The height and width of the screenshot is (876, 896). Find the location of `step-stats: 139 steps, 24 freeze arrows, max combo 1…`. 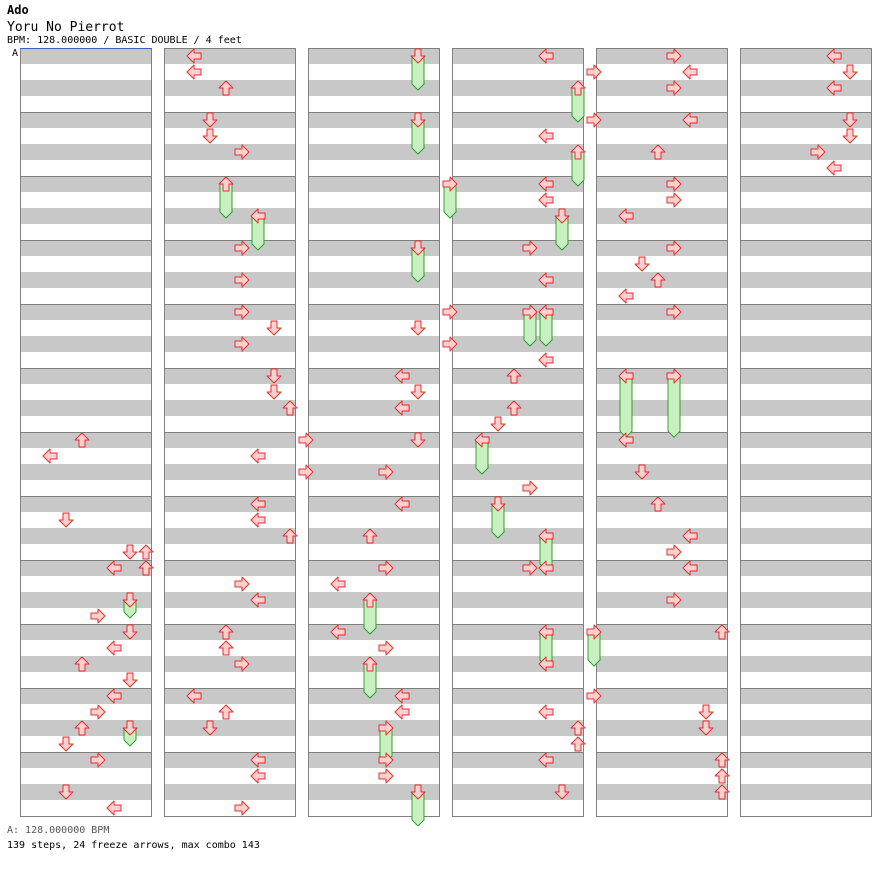

step-stats: 139 steps, 24 freeze arrows, max combo 1… is located at coordinates (133, 845).